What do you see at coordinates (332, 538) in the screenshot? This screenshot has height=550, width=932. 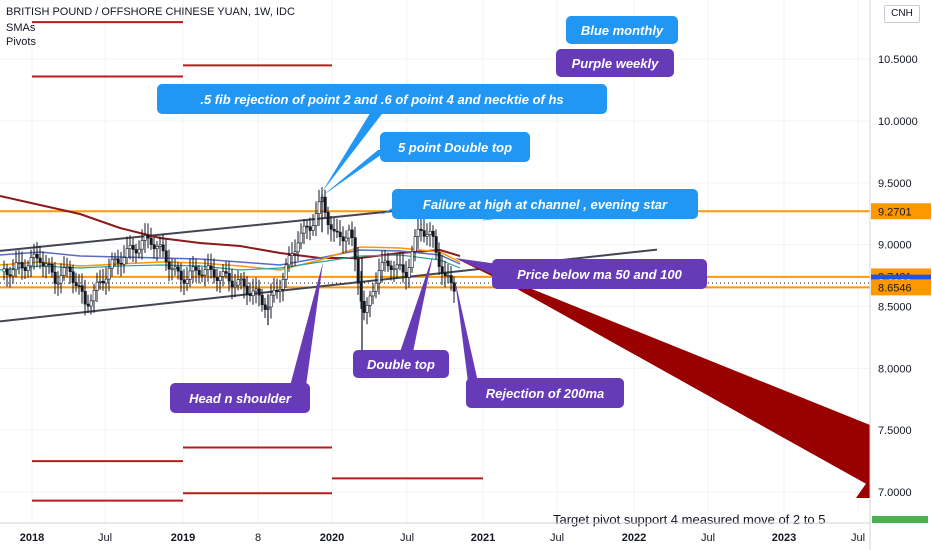 I see `x-tick-label: 2020` at bounding box center [332, 538].